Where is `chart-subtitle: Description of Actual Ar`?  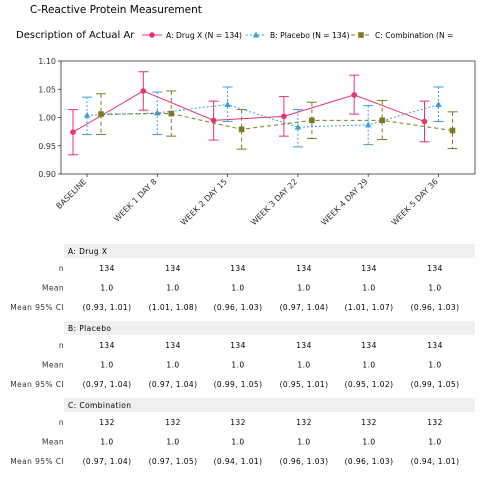 chart-subtitle: Description of Actual Ar is located at coordinates (75, 35).